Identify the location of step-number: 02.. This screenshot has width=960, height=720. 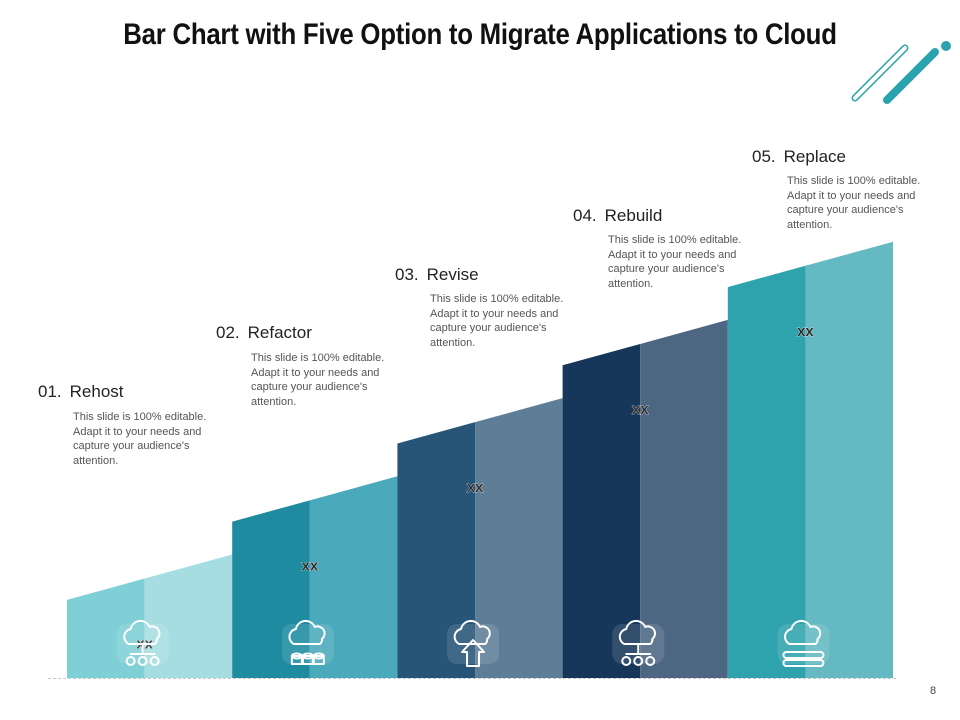
(228, 332).